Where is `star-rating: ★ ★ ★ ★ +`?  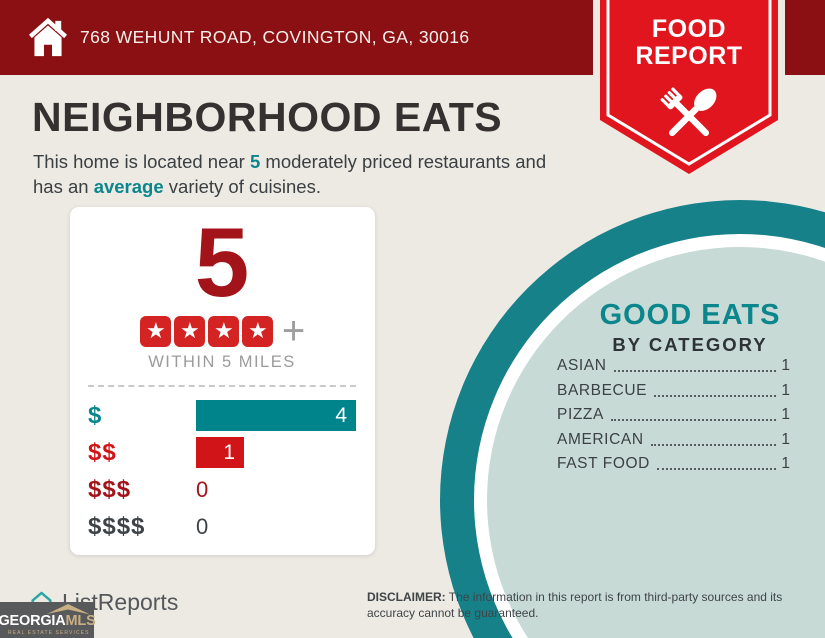
star-rating: ★ ★ ★ ★ + is located at coordinates (222, 331).